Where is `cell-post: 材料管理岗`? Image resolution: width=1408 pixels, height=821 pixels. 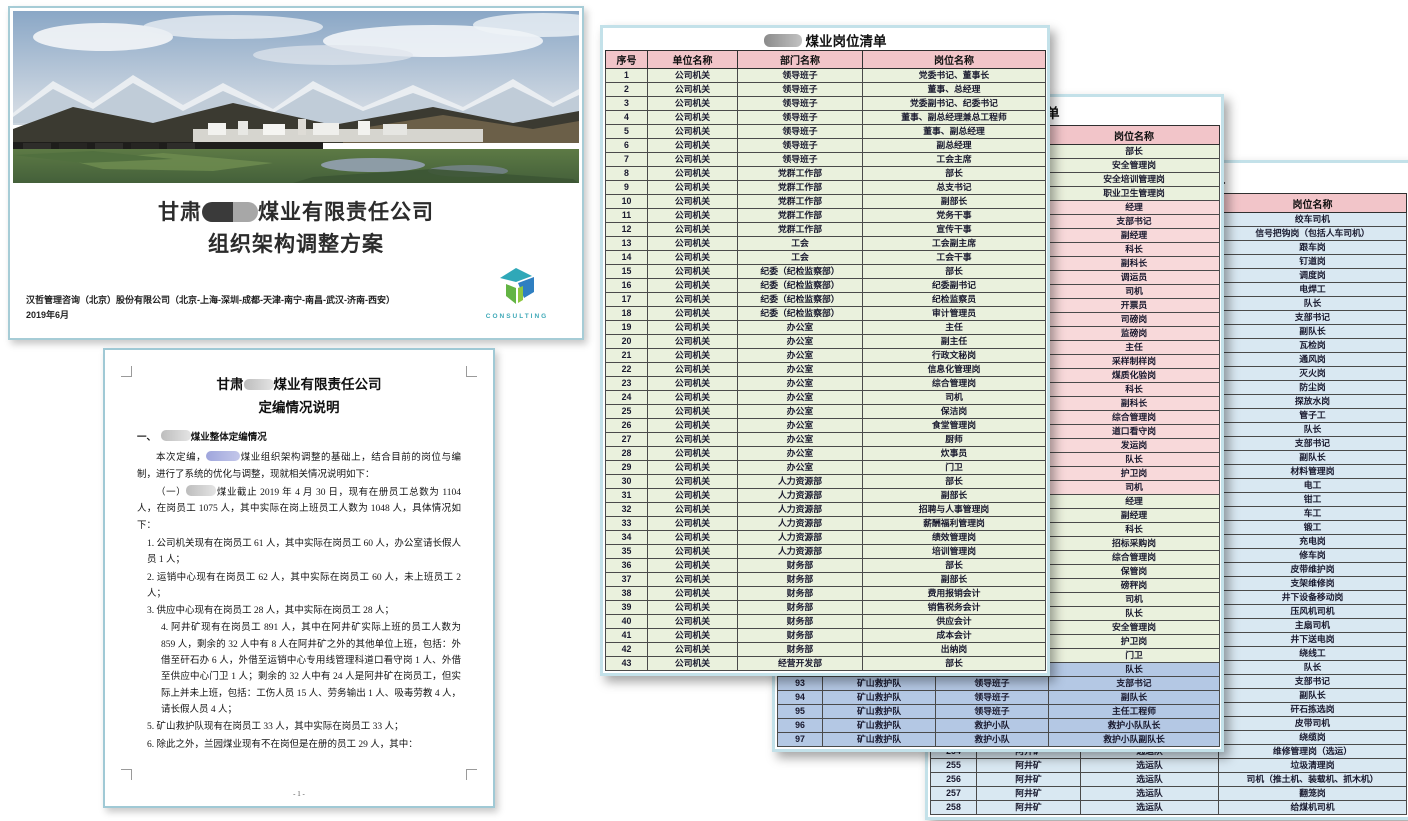 cell-post: 材料管理岗 is located at coordinates (1312, 471).